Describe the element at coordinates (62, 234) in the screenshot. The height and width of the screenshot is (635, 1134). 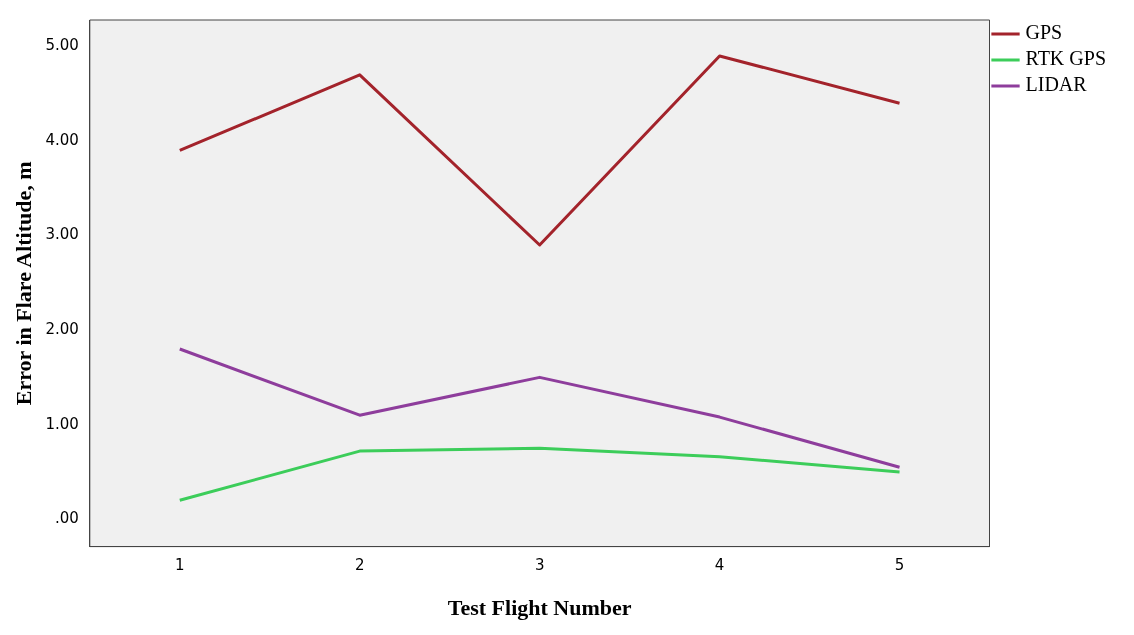
I see `y-tick-label: 3.00` at that location.